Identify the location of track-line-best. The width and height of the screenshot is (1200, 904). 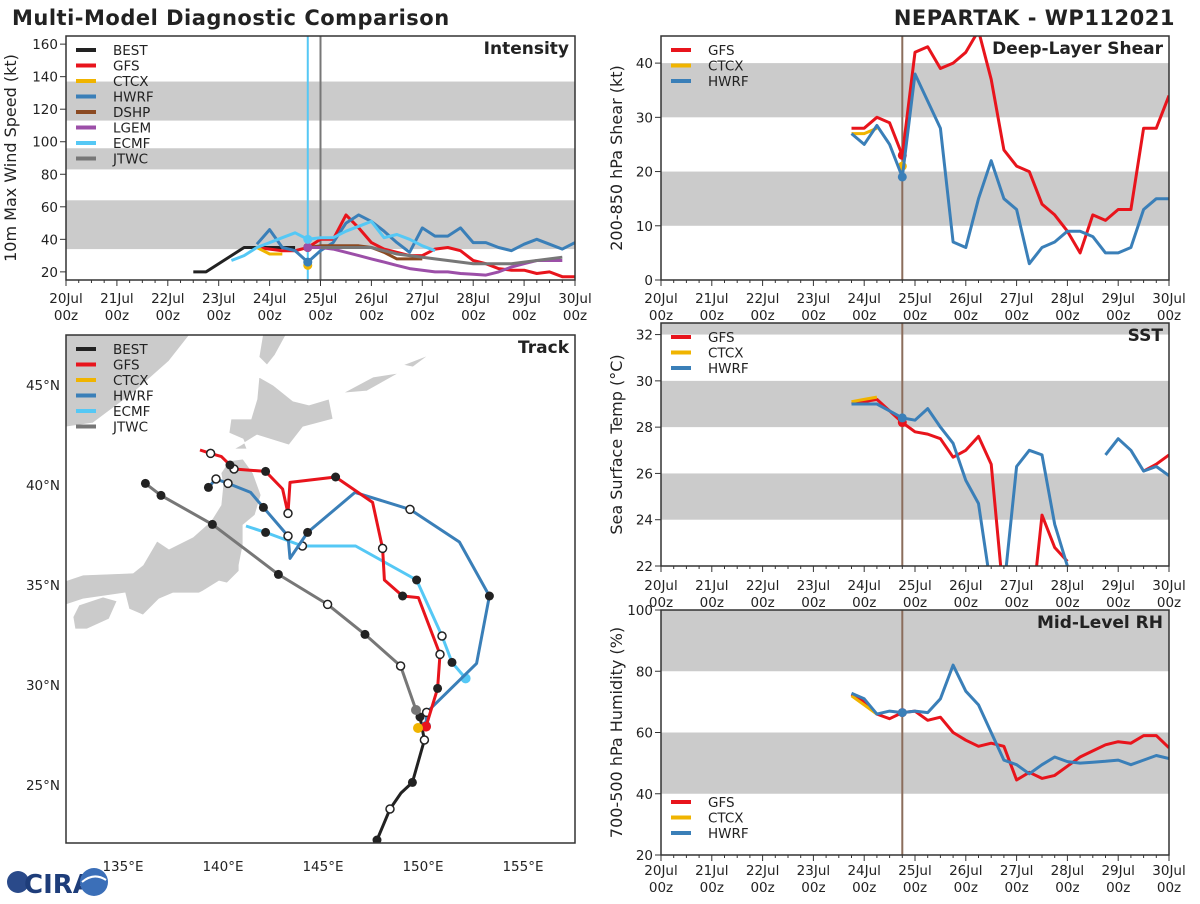
(399, 779).